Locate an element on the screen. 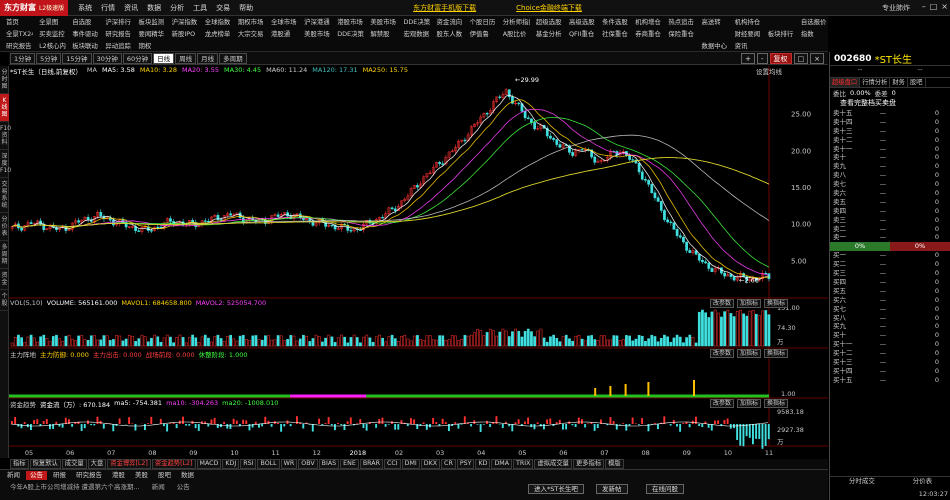 Image resolution: width=950 pixels, height=500 pixels. indicator-tab: BIAS is located at coordinates (329, 464).